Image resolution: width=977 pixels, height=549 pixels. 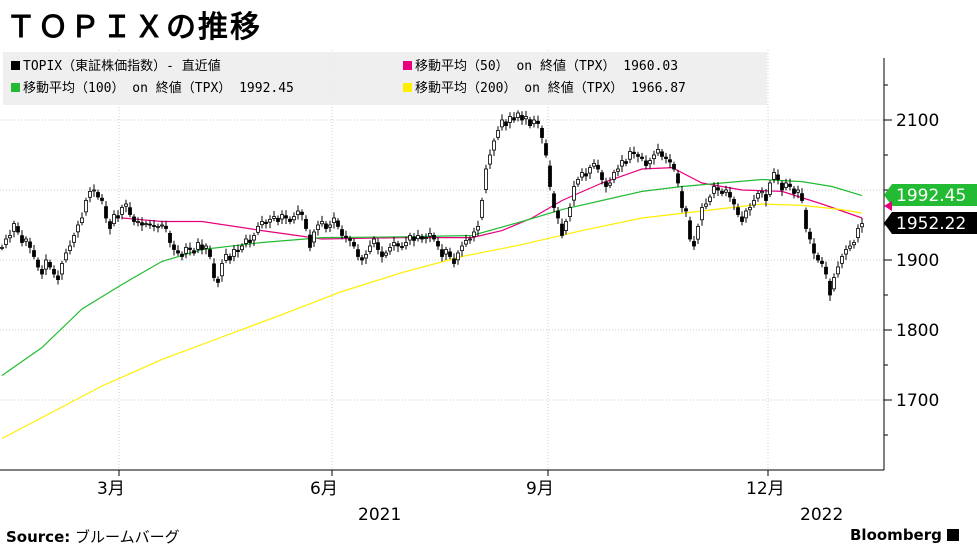 I want to click on y-tick-label-1800: 1800, so click(x=917, y=331).